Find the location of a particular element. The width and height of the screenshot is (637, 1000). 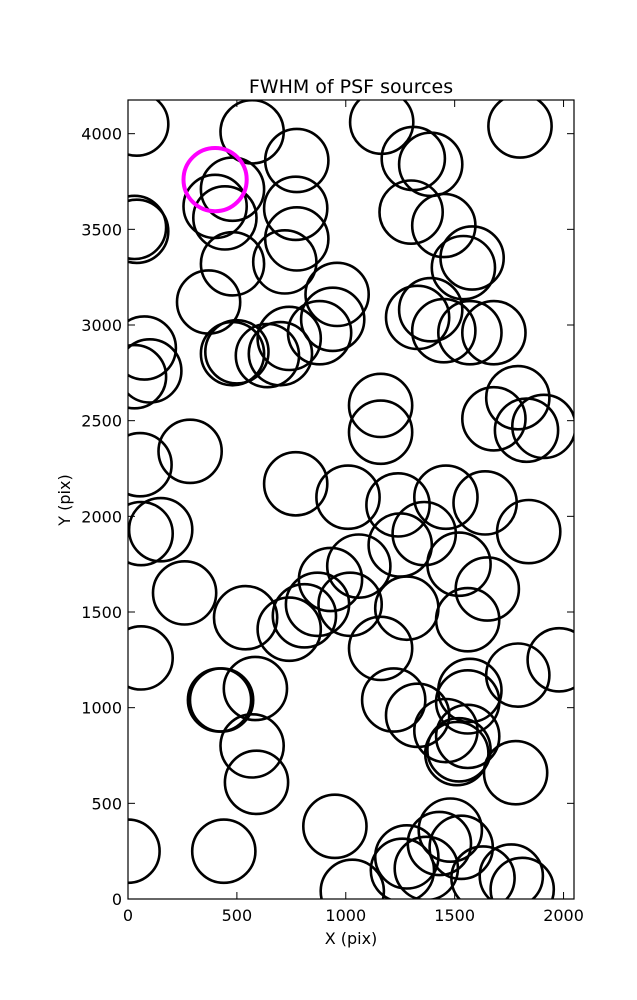

x-axis-label: X (pix) is located at coordinates (351, 938).